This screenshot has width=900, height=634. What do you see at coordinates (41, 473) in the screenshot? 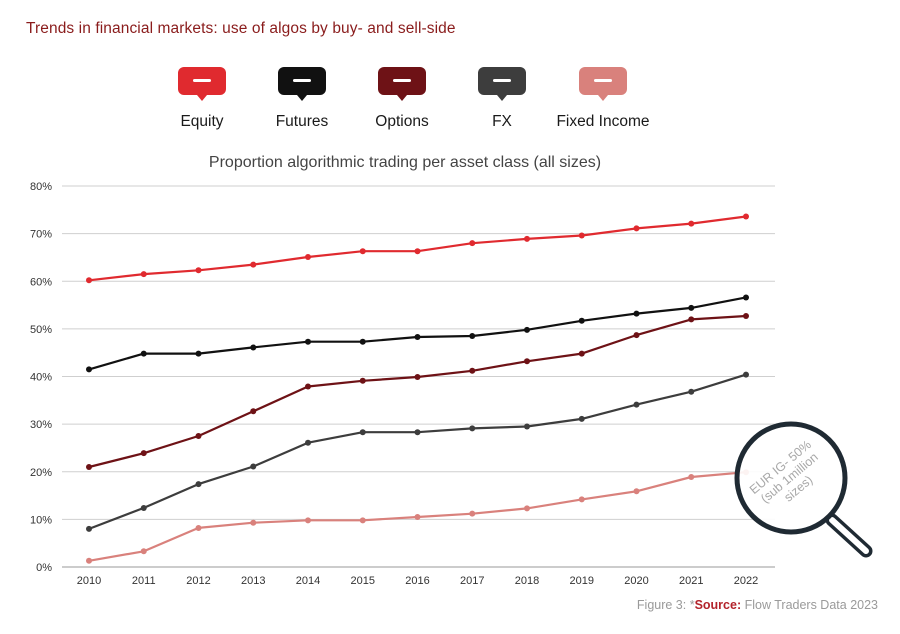
I see `y-tick-label: 20%` at bounding box center [41, 473].